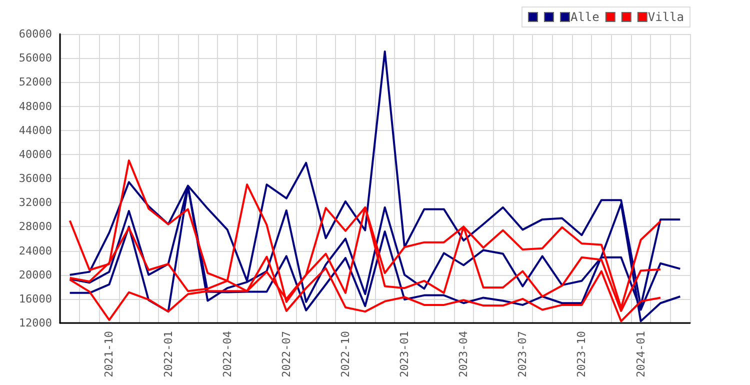 The height and width of the screenshot is (385, 750). Describe the element at coordinates (666, 17) in the screenshot. I see `legend-label: Villa` at that location.